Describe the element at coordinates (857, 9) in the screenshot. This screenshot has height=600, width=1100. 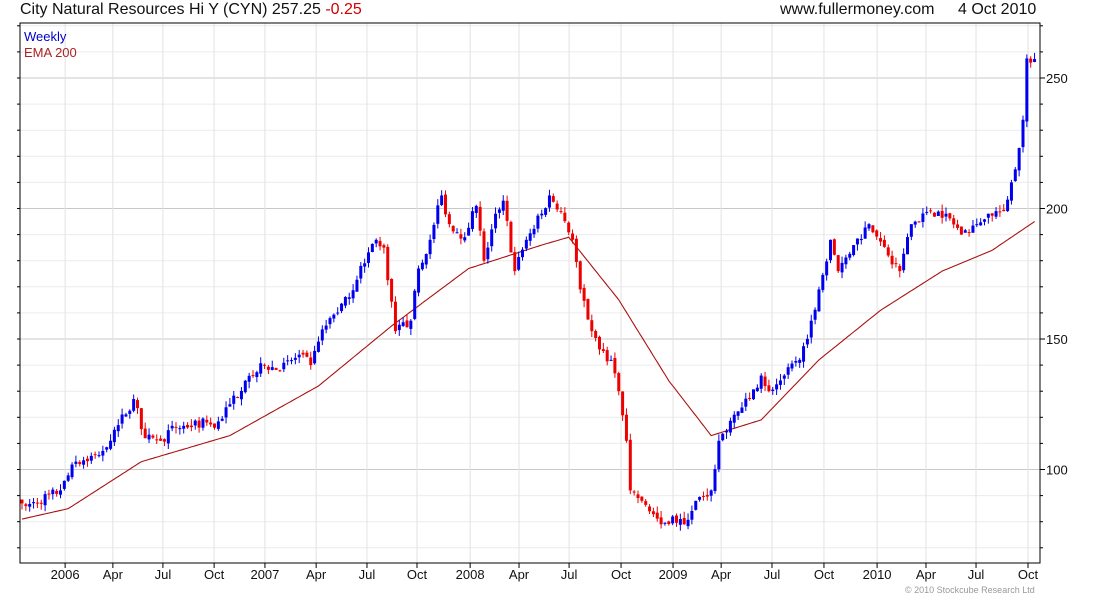
I see `site-url: www.fullermoney.com` at that location.